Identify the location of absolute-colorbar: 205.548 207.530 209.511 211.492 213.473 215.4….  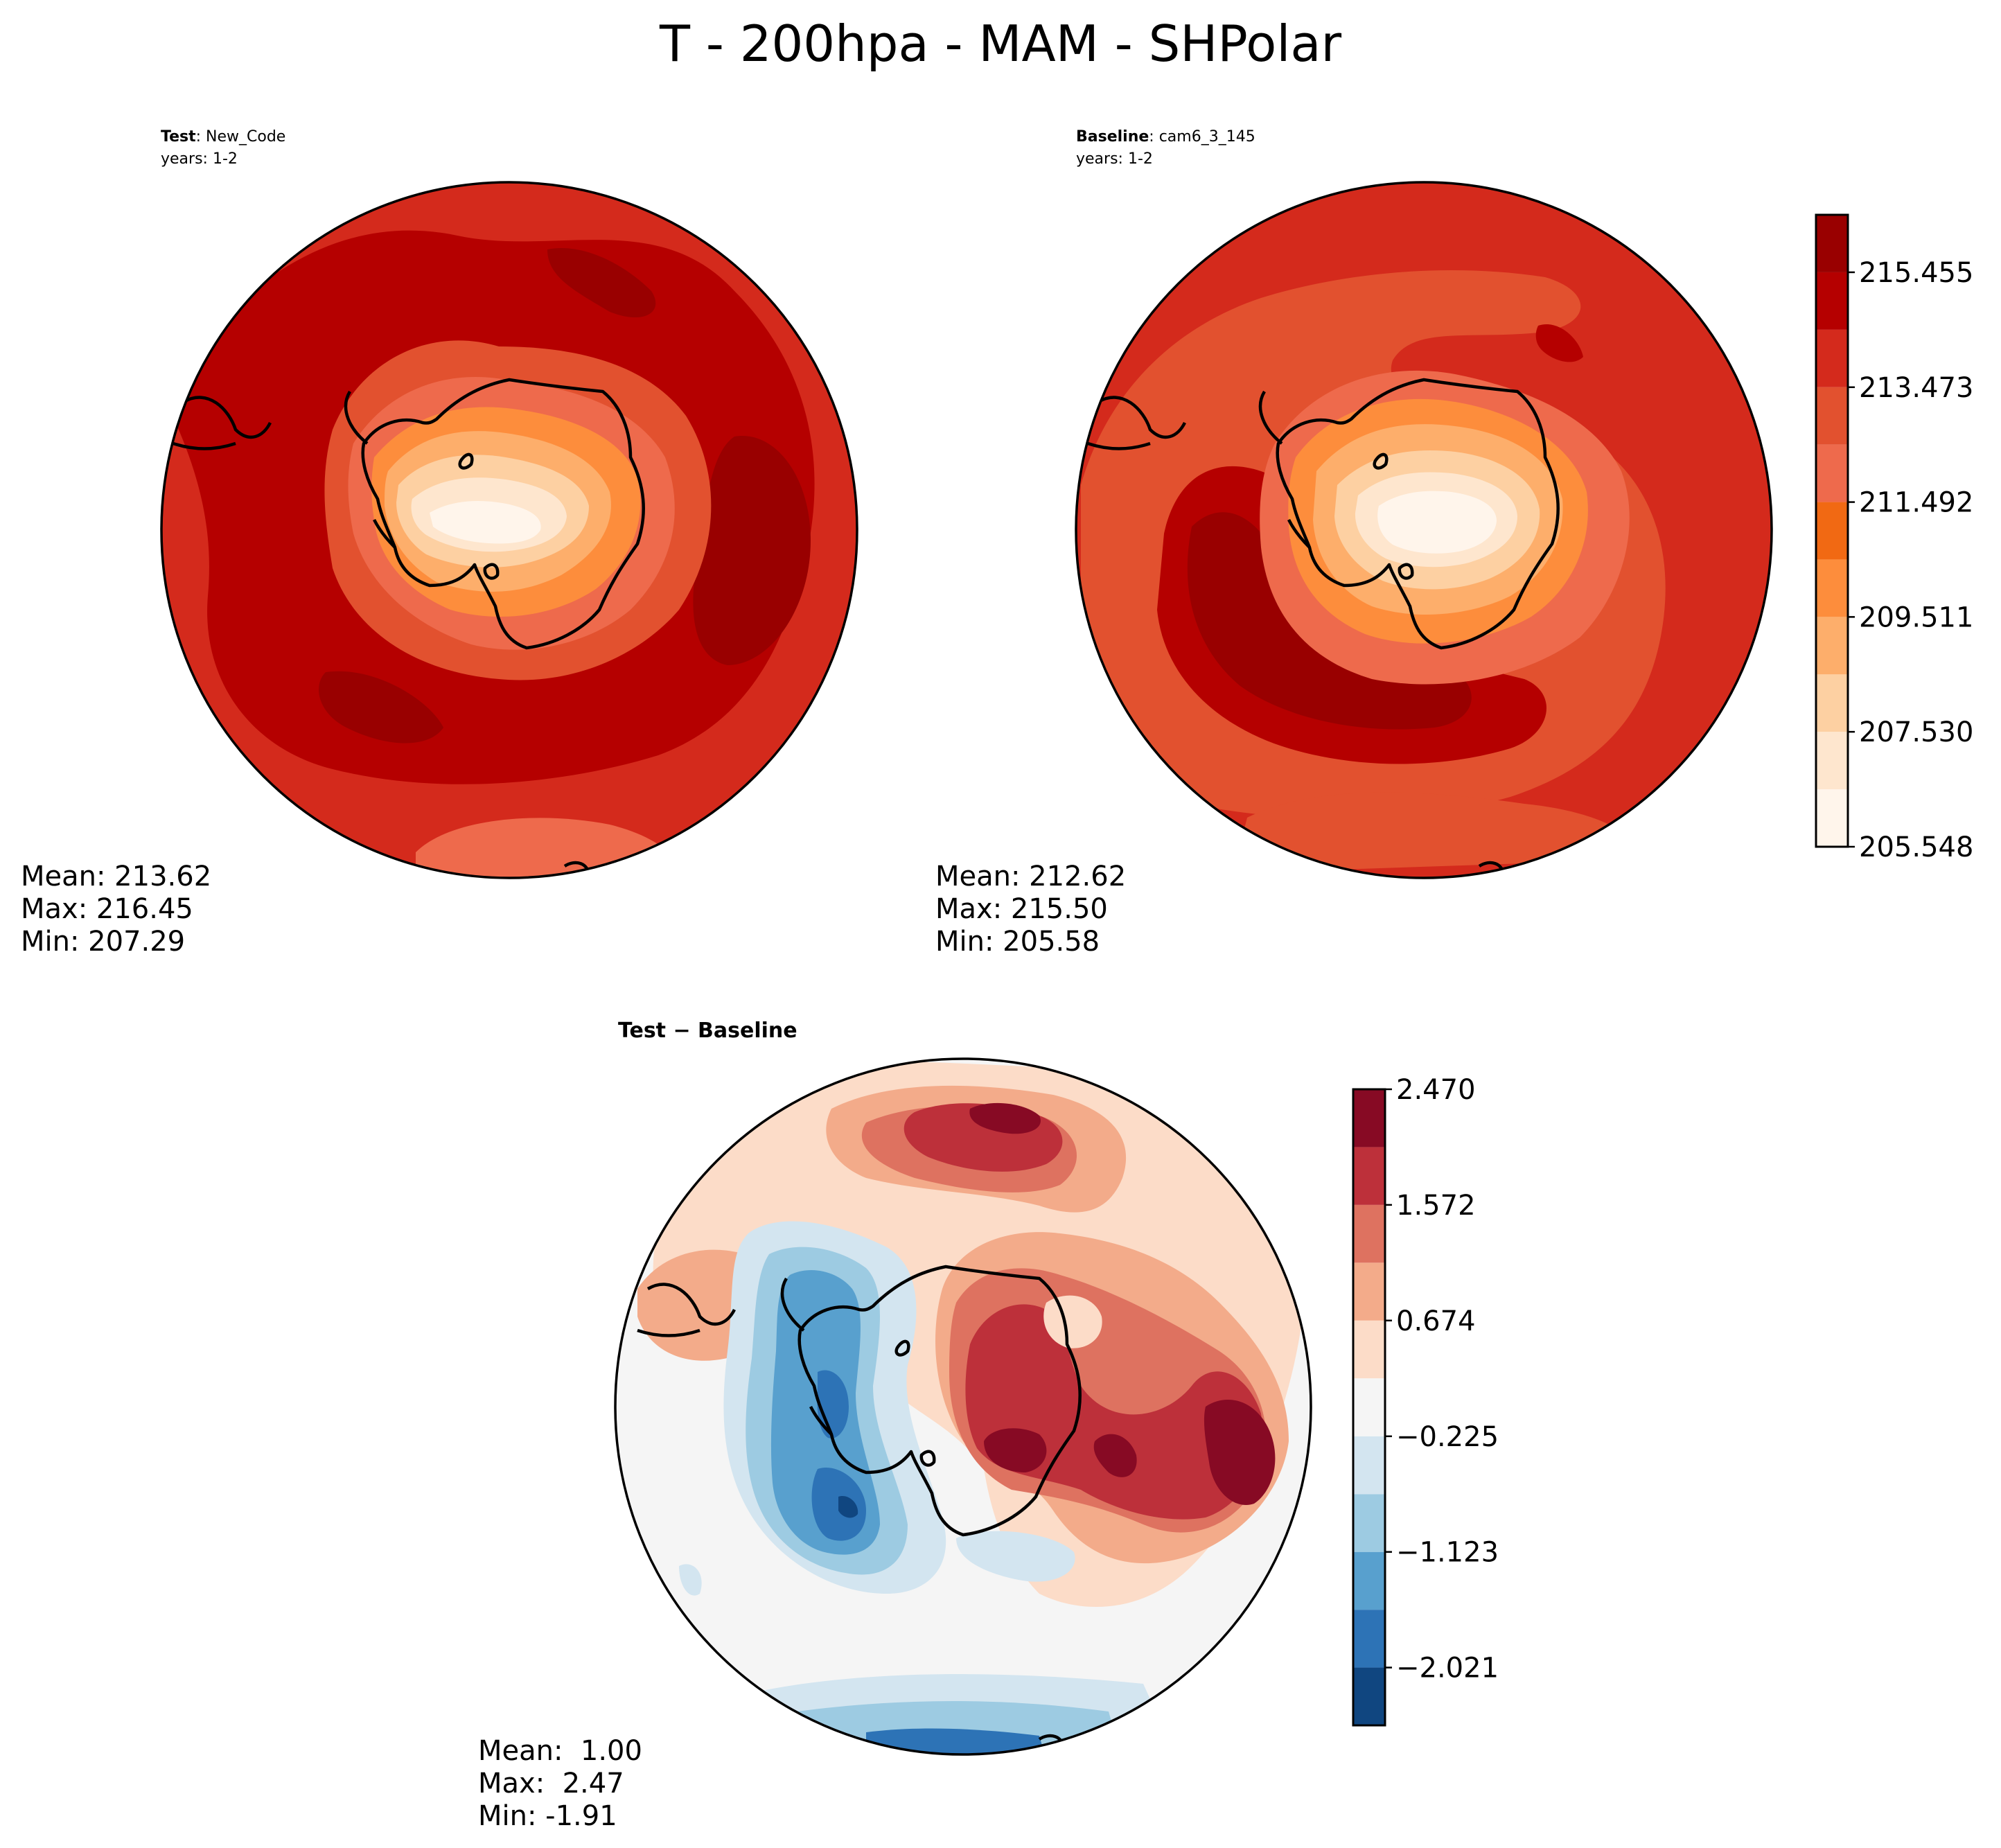
(1894, 538).